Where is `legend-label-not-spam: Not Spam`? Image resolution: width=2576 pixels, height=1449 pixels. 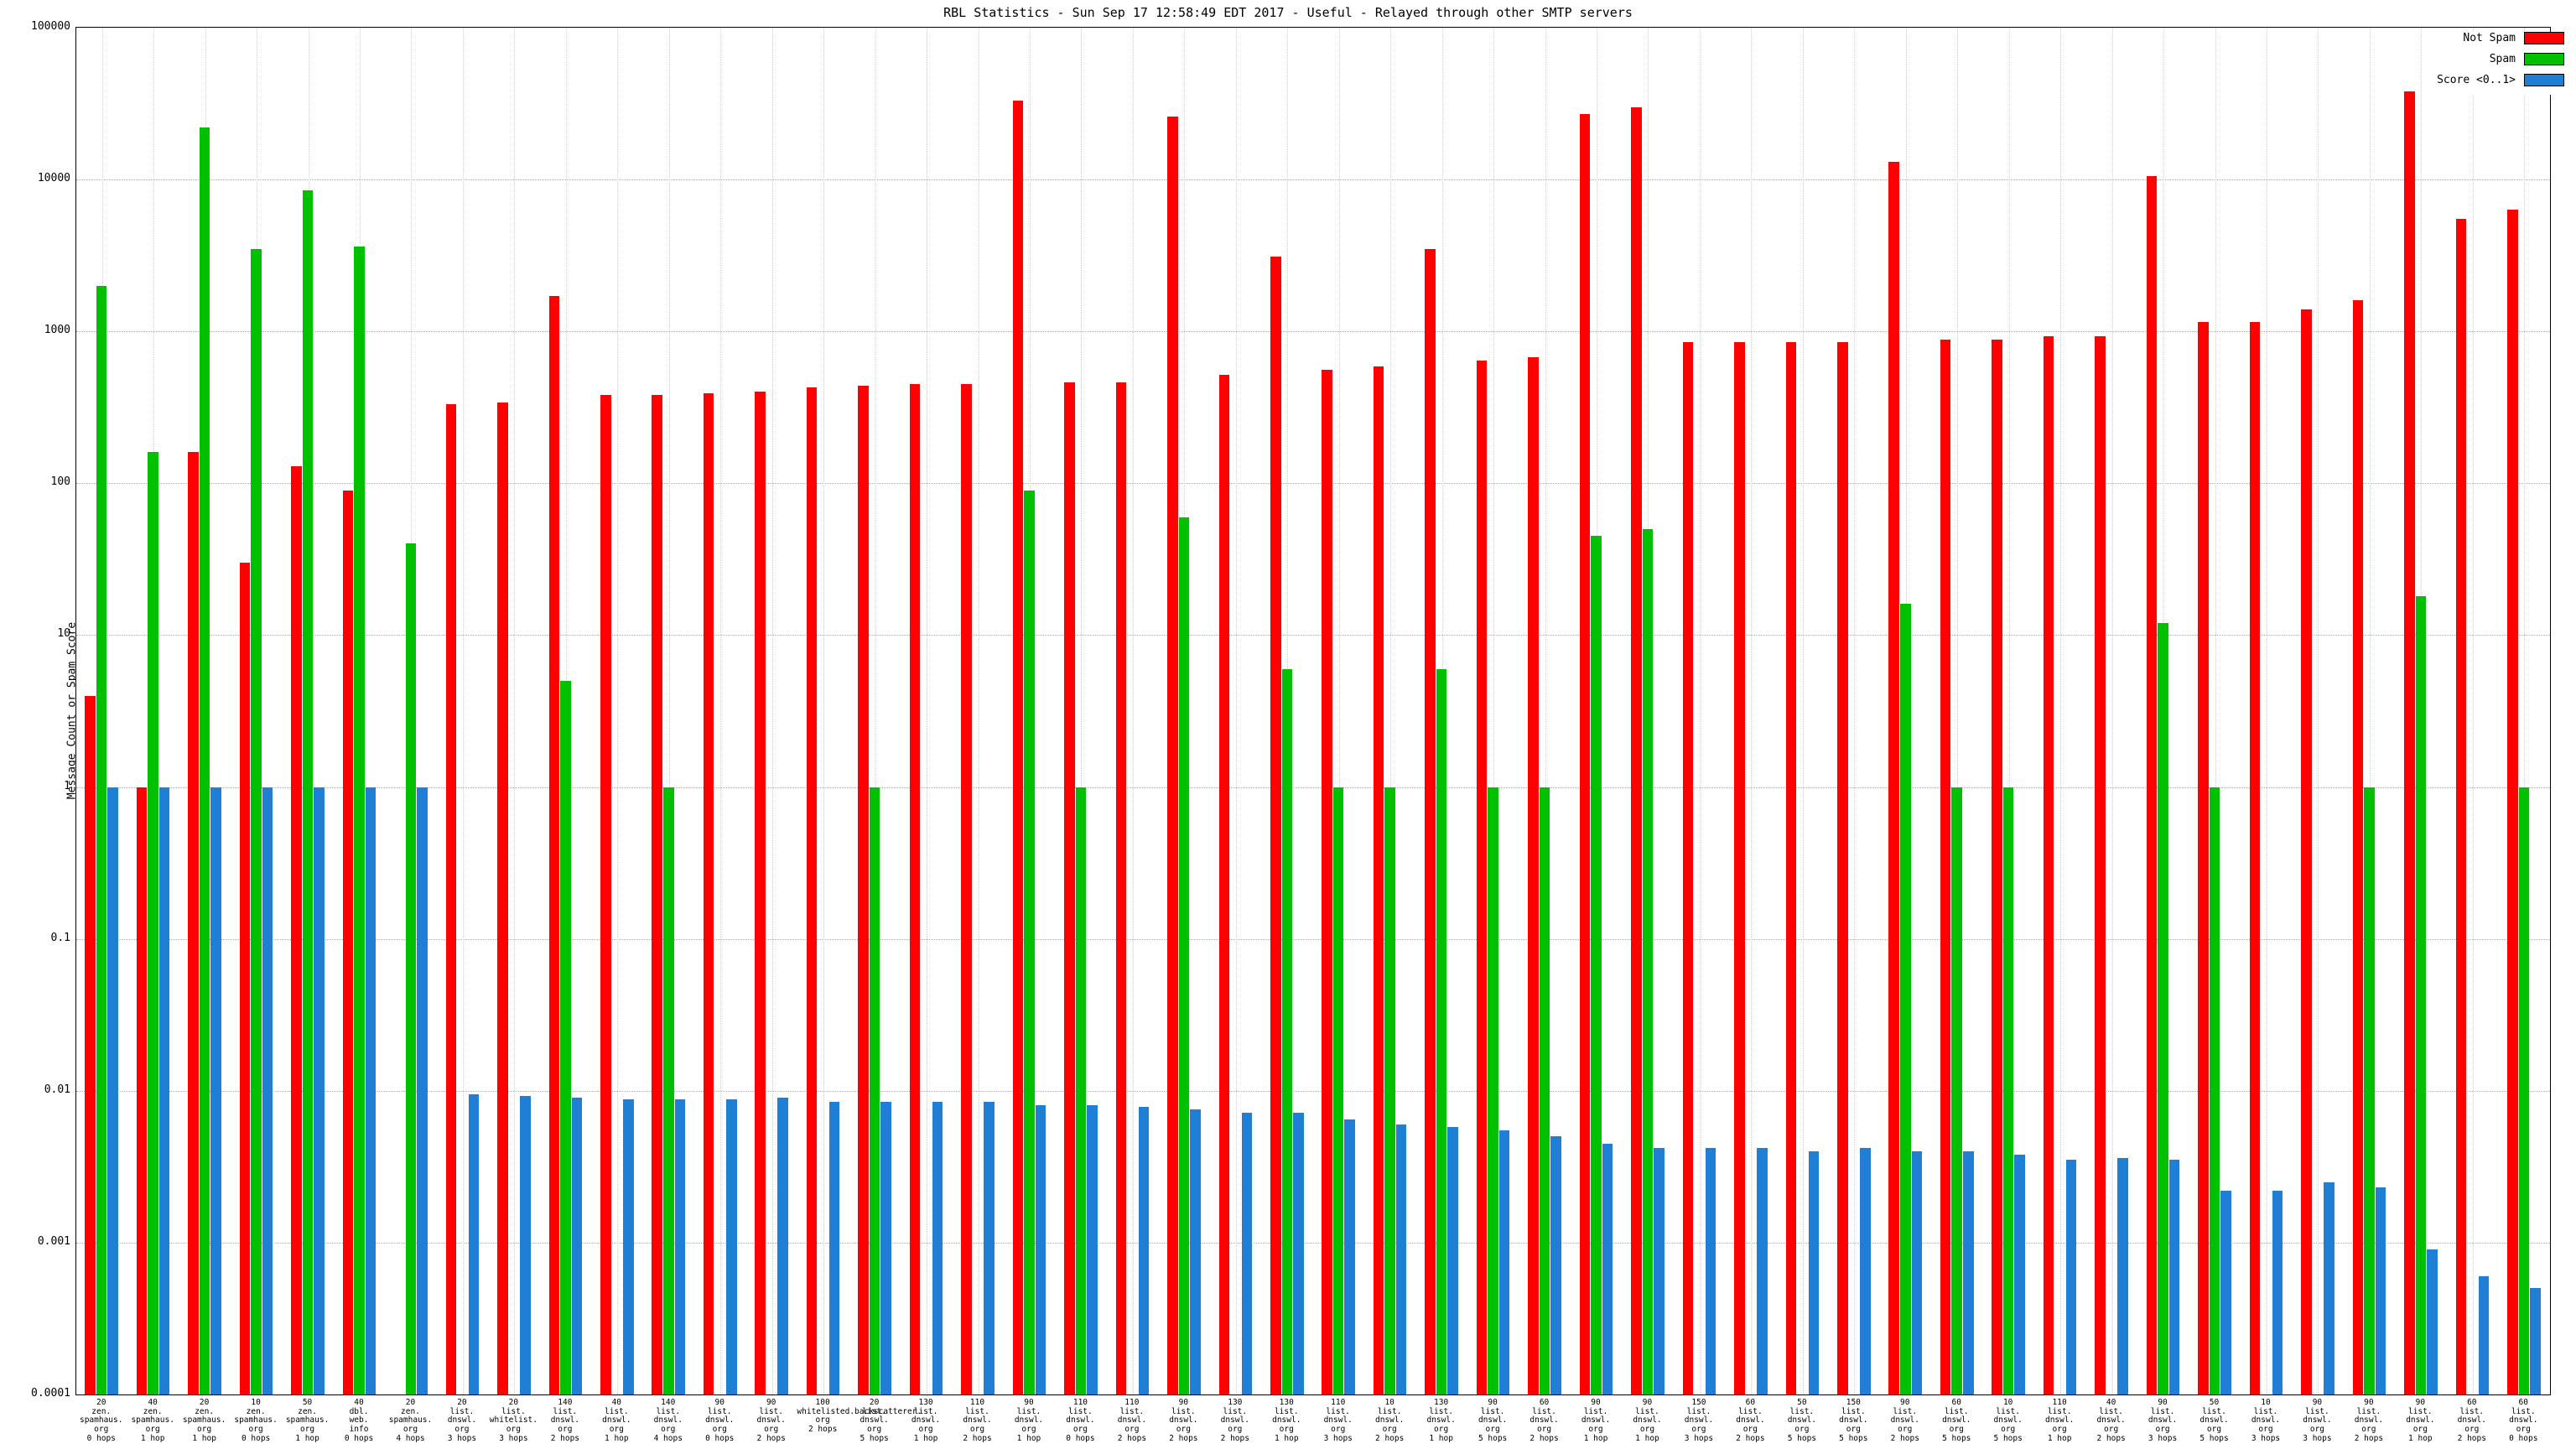 legend-label-not-spam: Not Spam is located at coordinates (2489, 38).